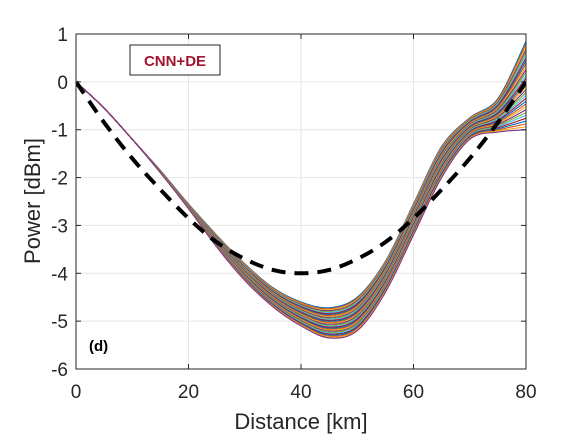 The height and width of the screenshot is (436, 581). I want to click on panel-label: (d), so click(98, 346).